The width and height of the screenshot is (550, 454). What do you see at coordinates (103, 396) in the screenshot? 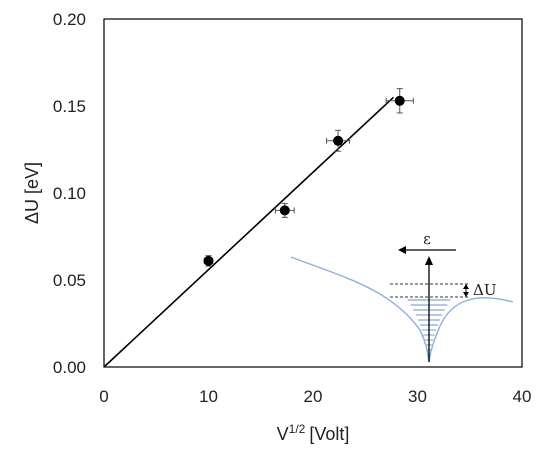
I see `x-tick-label: 0` at bounding box center [103, 396].